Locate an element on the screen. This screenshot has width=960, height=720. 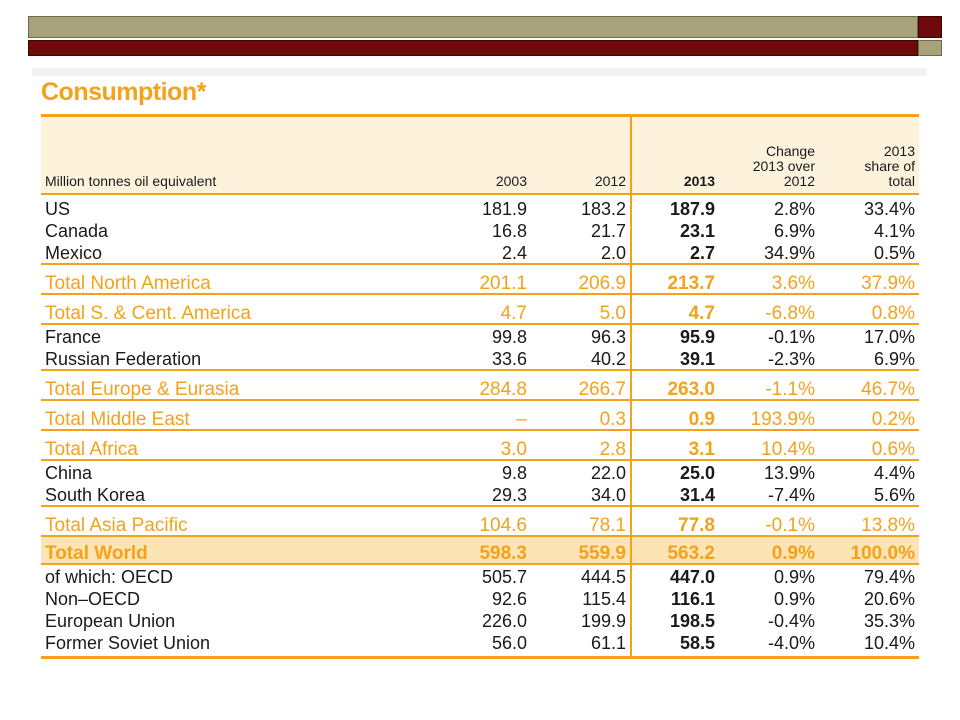
cell-2003: 505.7 is located at coordinates (504, 577).